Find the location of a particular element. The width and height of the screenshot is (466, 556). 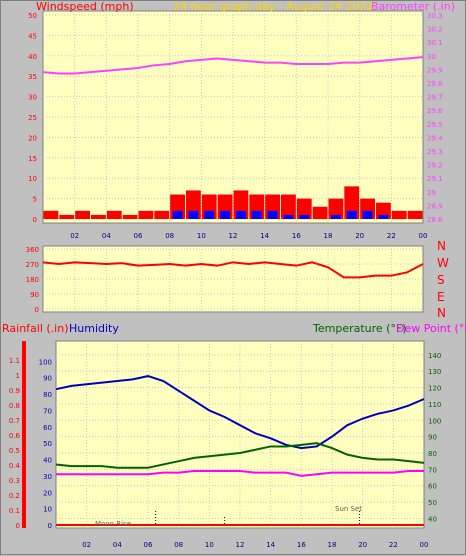

wind-x-tick: 02 is located at coordinates (74, 236).